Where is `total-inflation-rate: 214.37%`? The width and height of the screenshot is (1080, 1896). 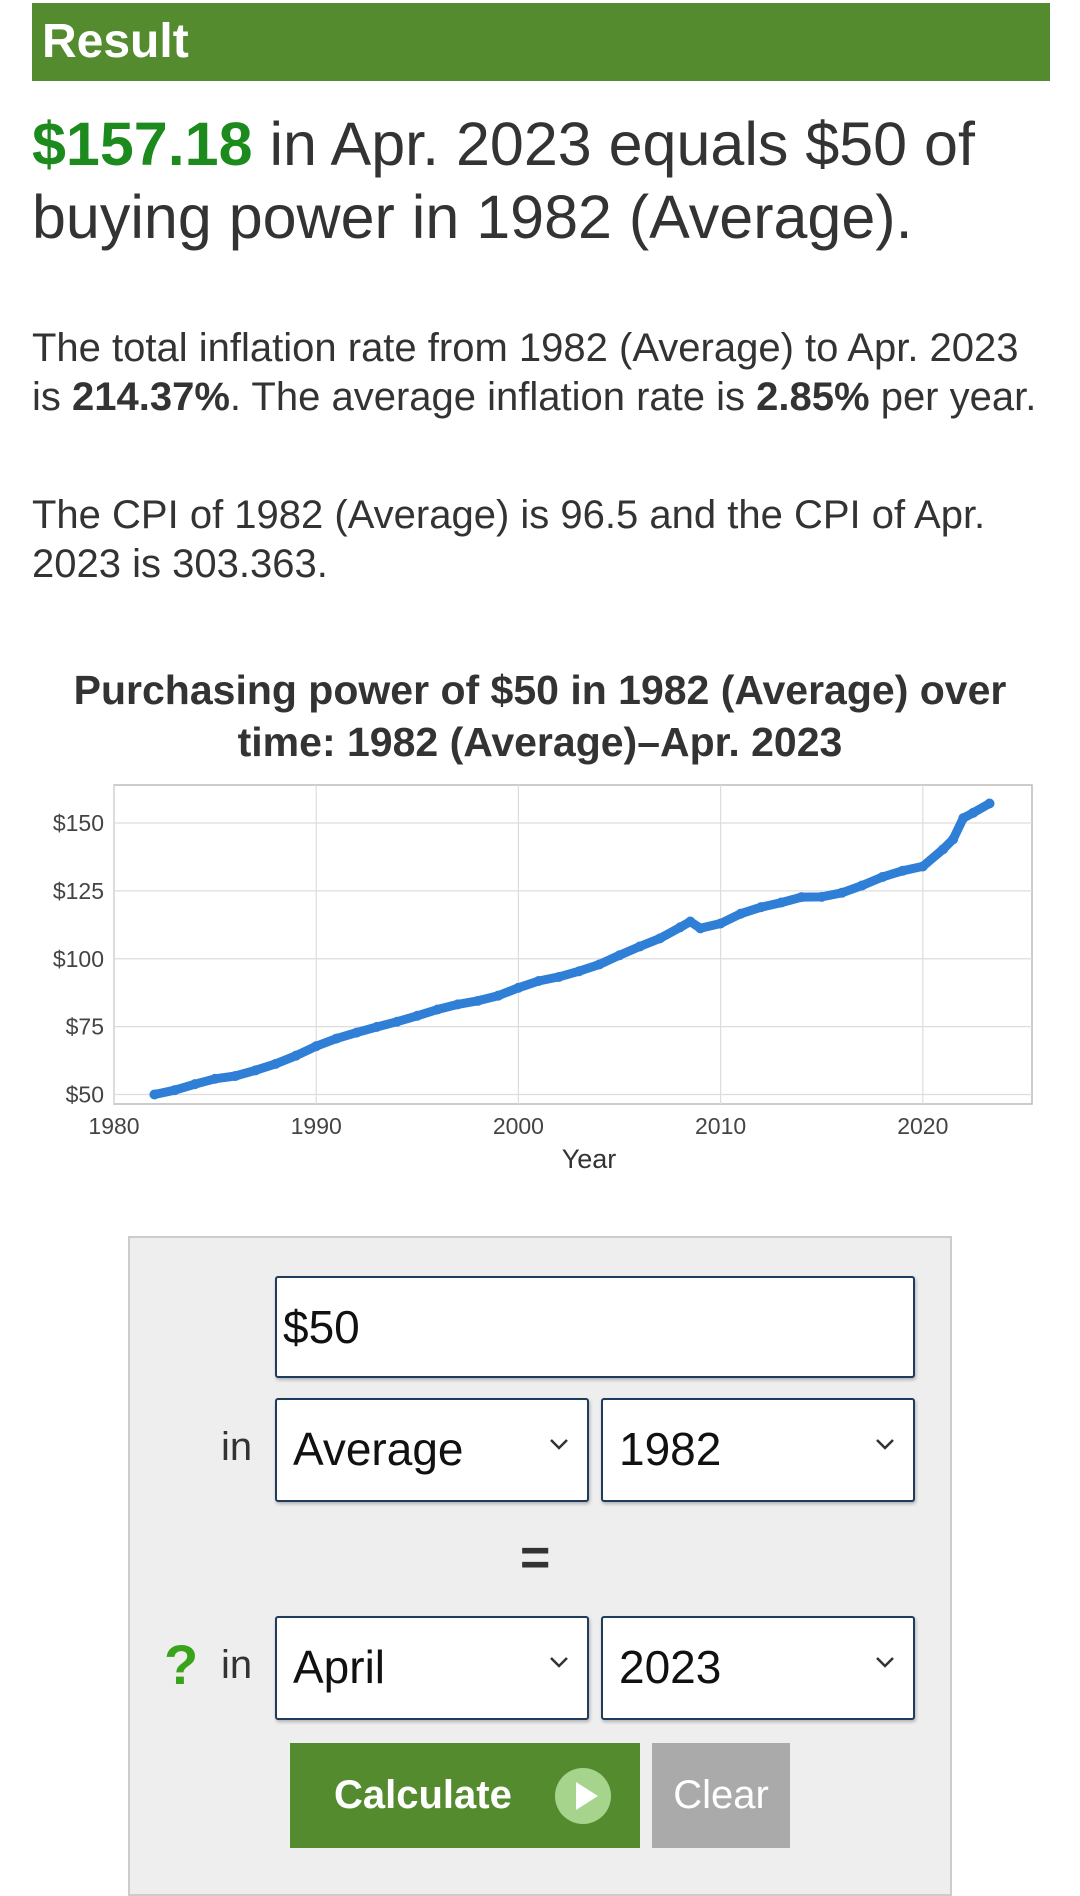
total-inflation-rate: 214.37% is located at coordinates (151, 397).